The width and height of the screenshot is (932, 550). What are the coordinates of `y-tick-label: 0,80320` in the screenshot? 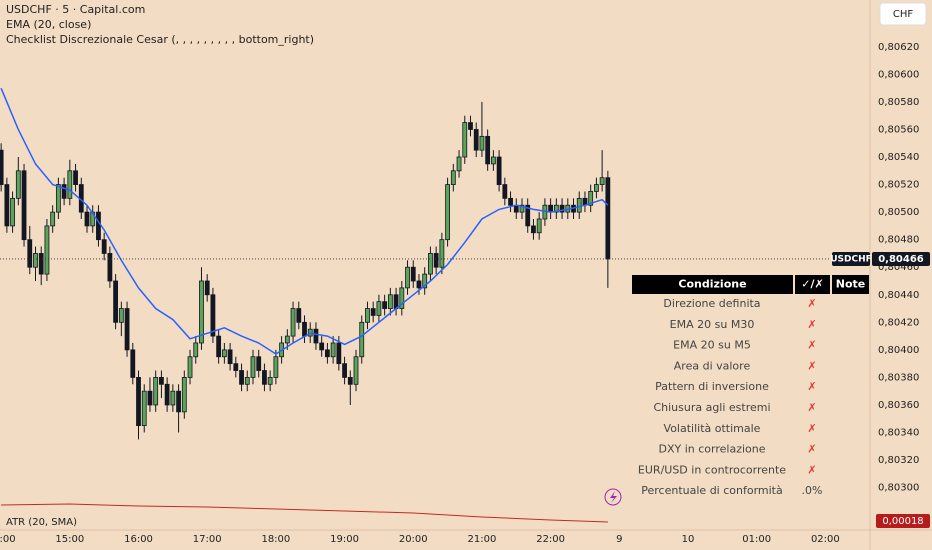 It's located at (898, 460).